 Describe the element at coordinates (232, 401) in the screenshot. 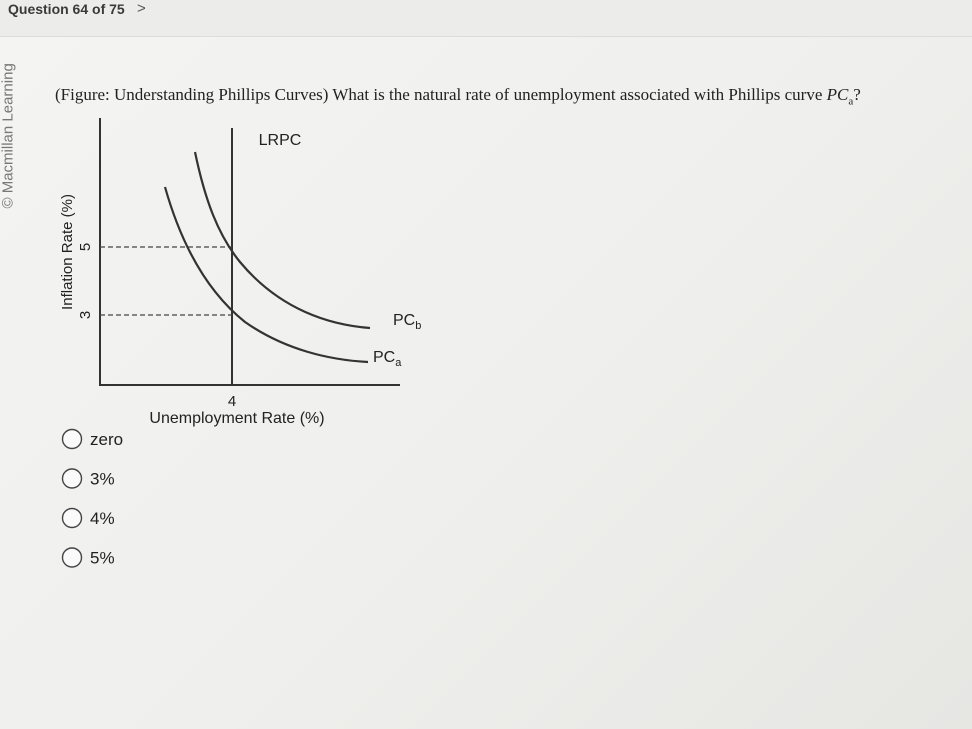

I see `x-tick-label: 4` at that location.